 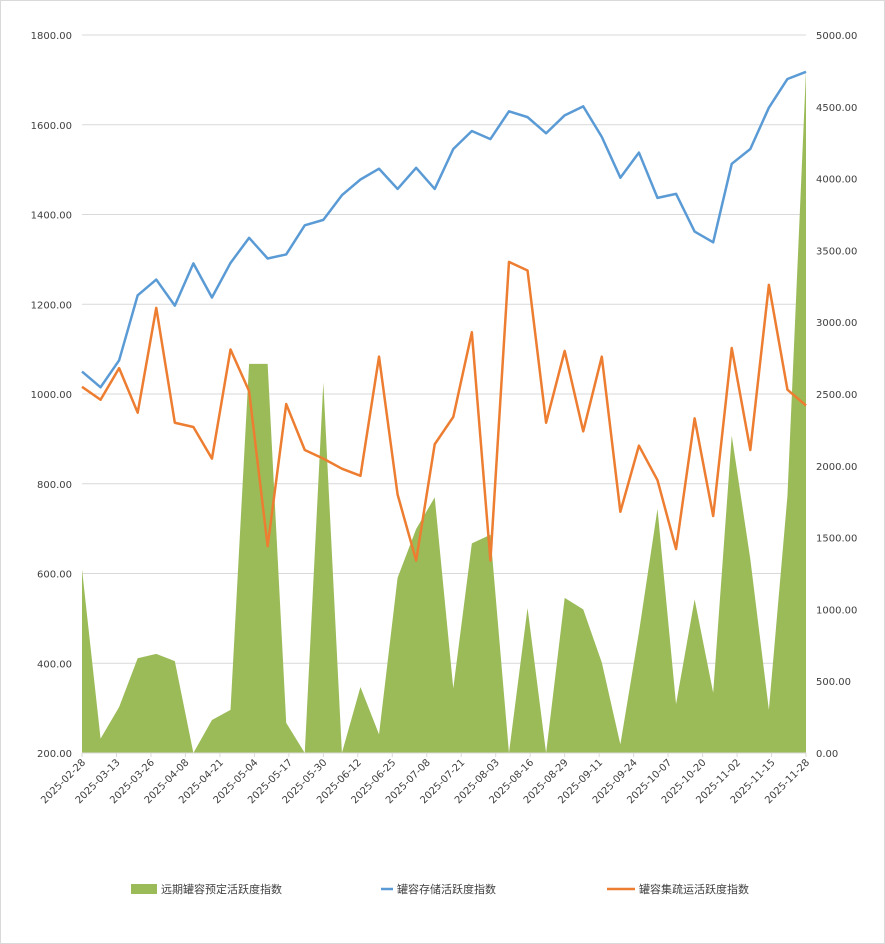 I want to click on y-right-tick-label: 1000.00, so click(x=836, y=610).